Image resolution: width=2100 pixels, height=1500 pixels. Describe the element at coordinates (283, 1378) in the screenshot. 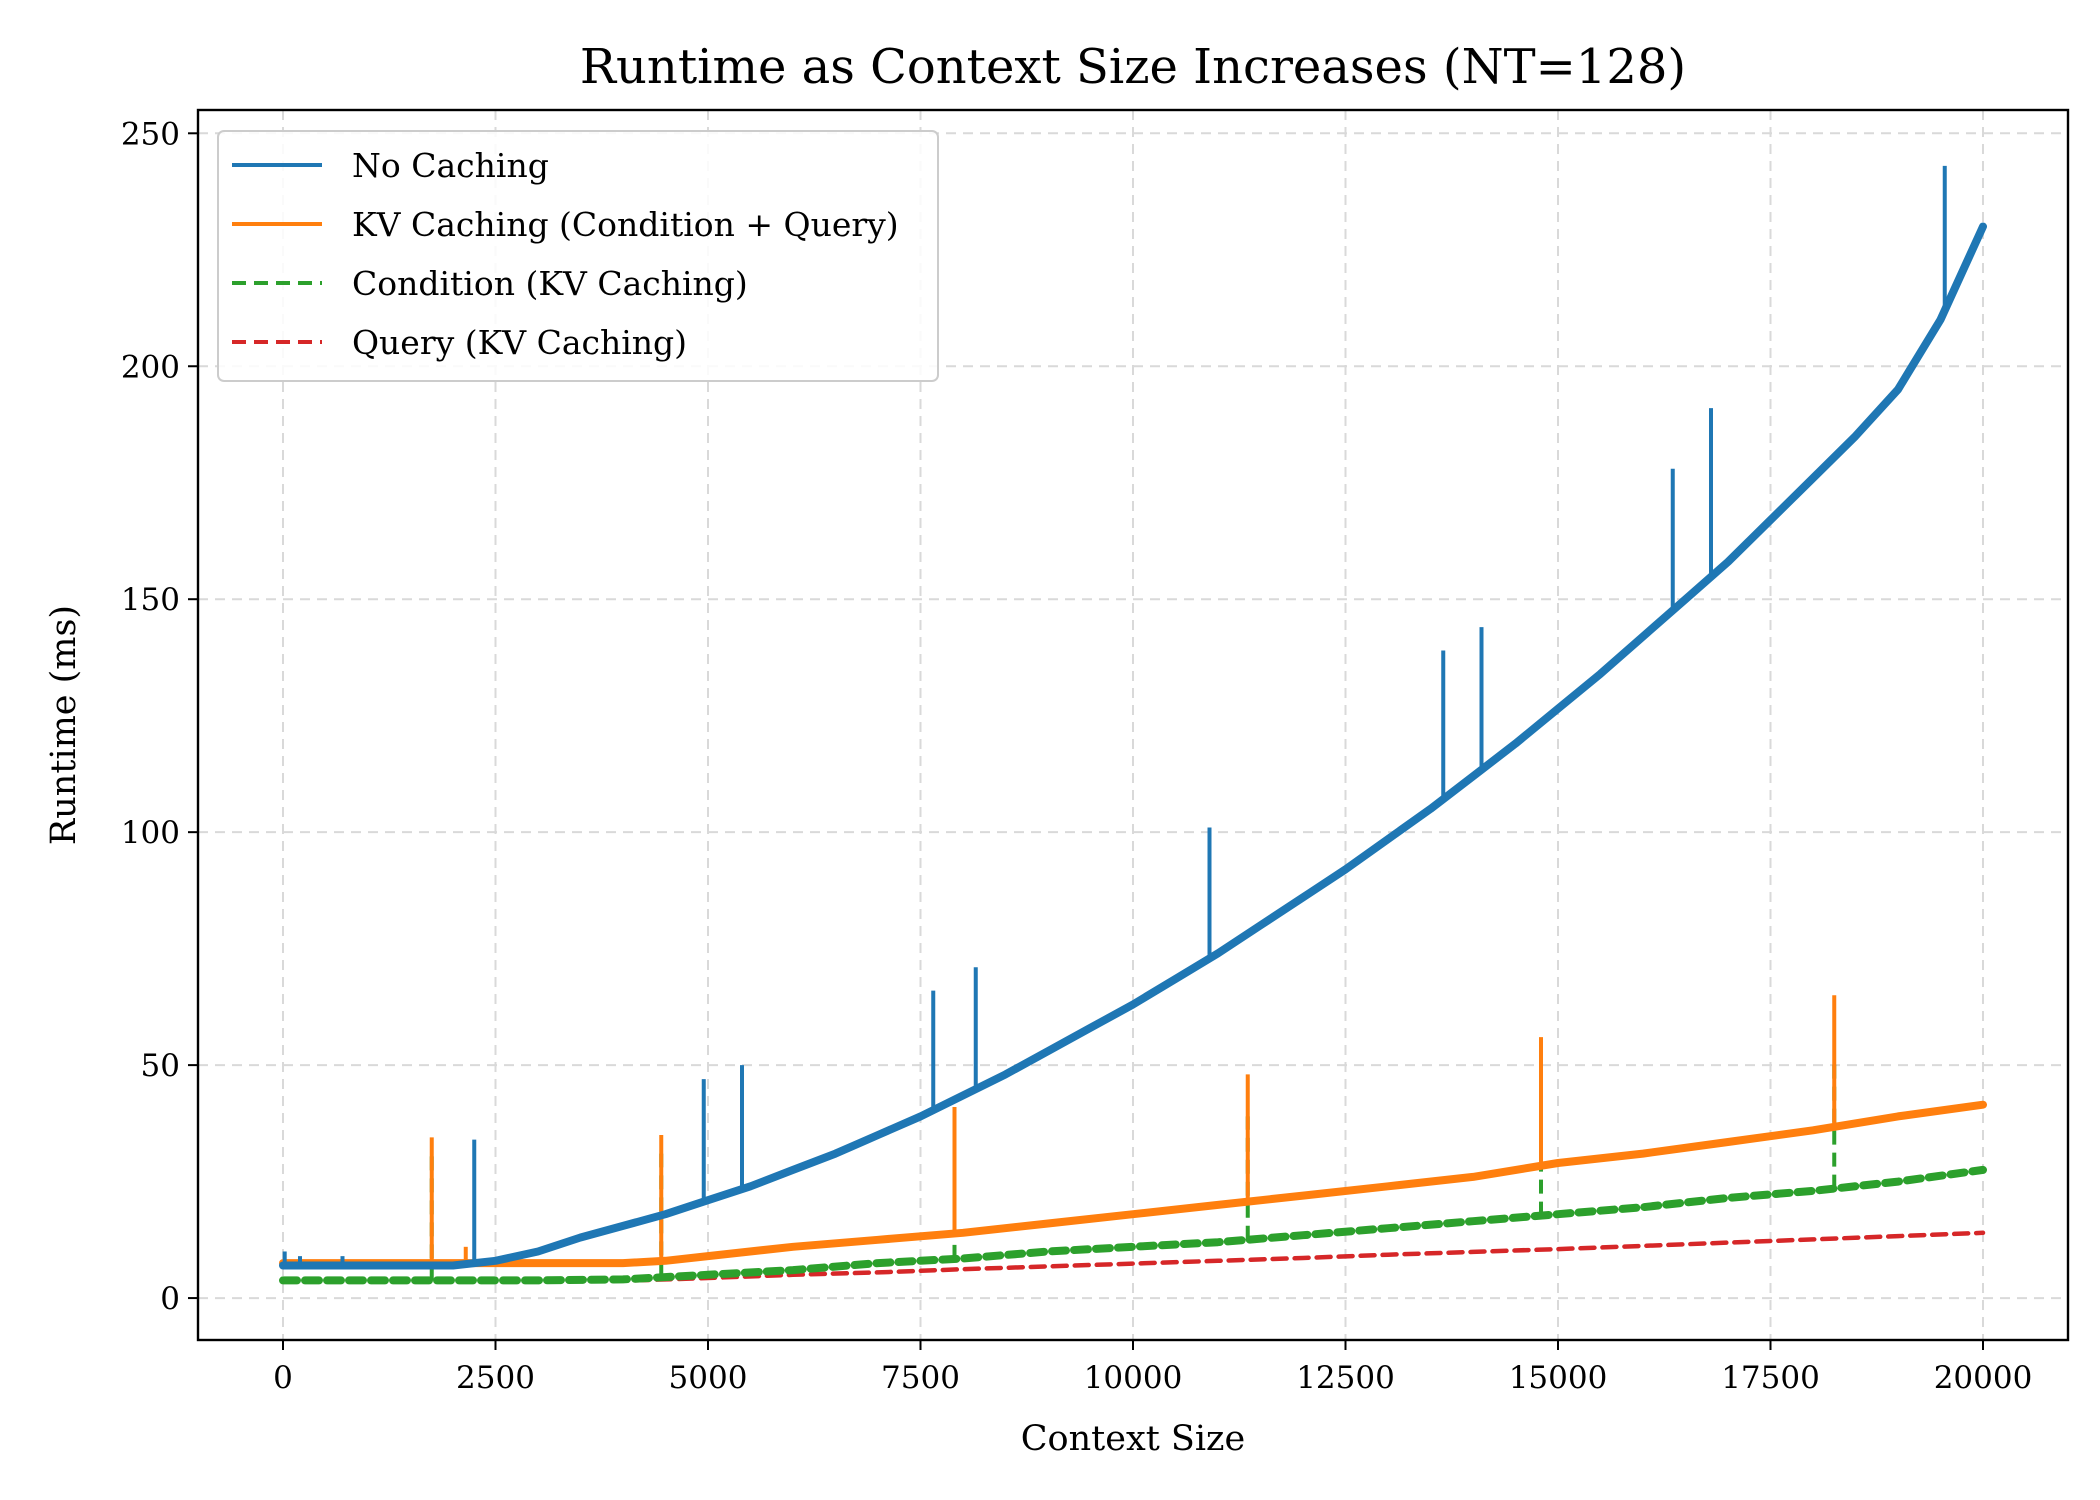

I see `x-tick-label: 0` at that location.